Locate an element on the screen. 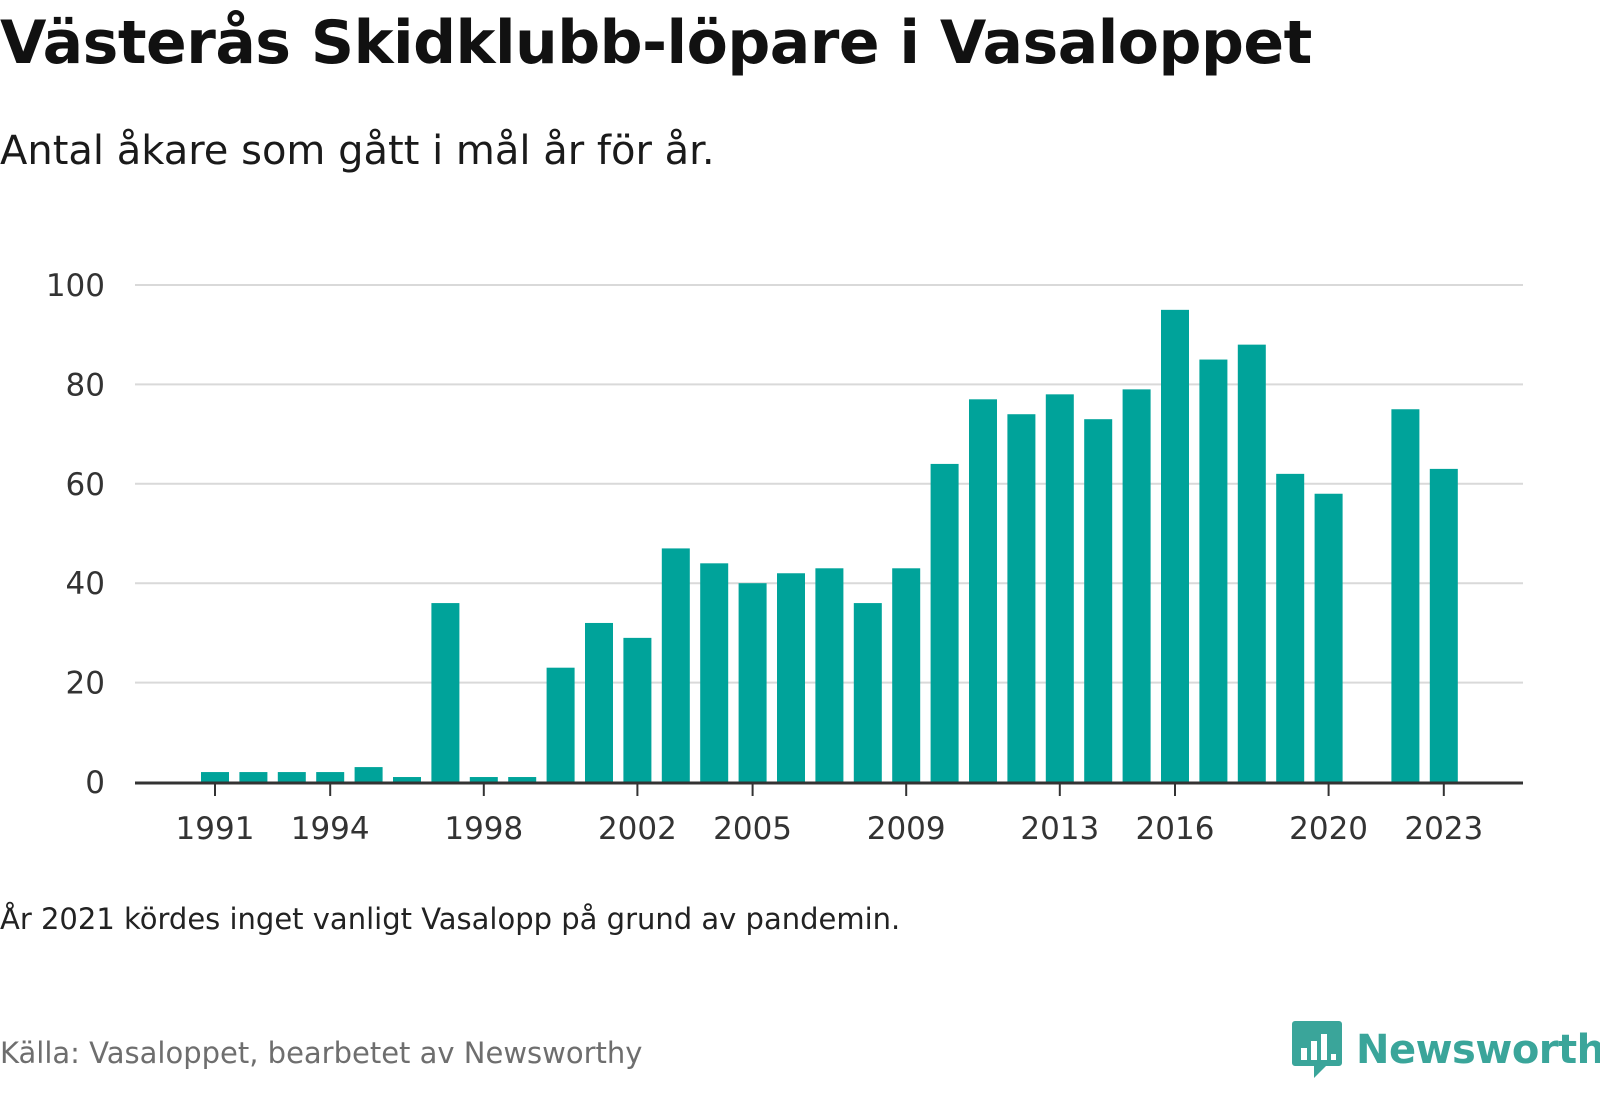 The height and width of the screenshot is (1100, 1600). y-tick-label: 20 is located at coordinates (85, 684).